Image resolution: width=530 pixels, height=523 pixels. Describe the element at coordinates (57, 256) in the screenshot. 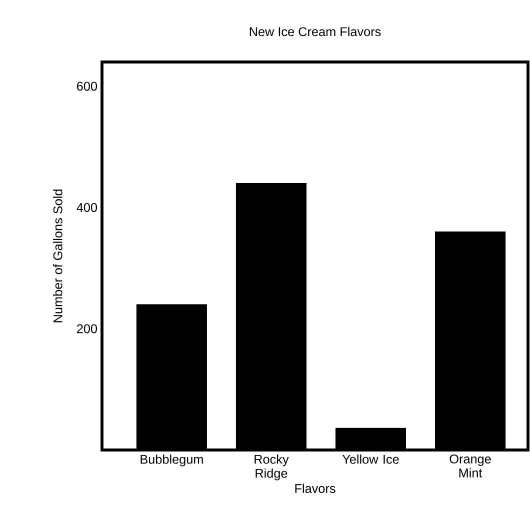

I see `y-axis-title: Number of Gallons Sold` at that location.